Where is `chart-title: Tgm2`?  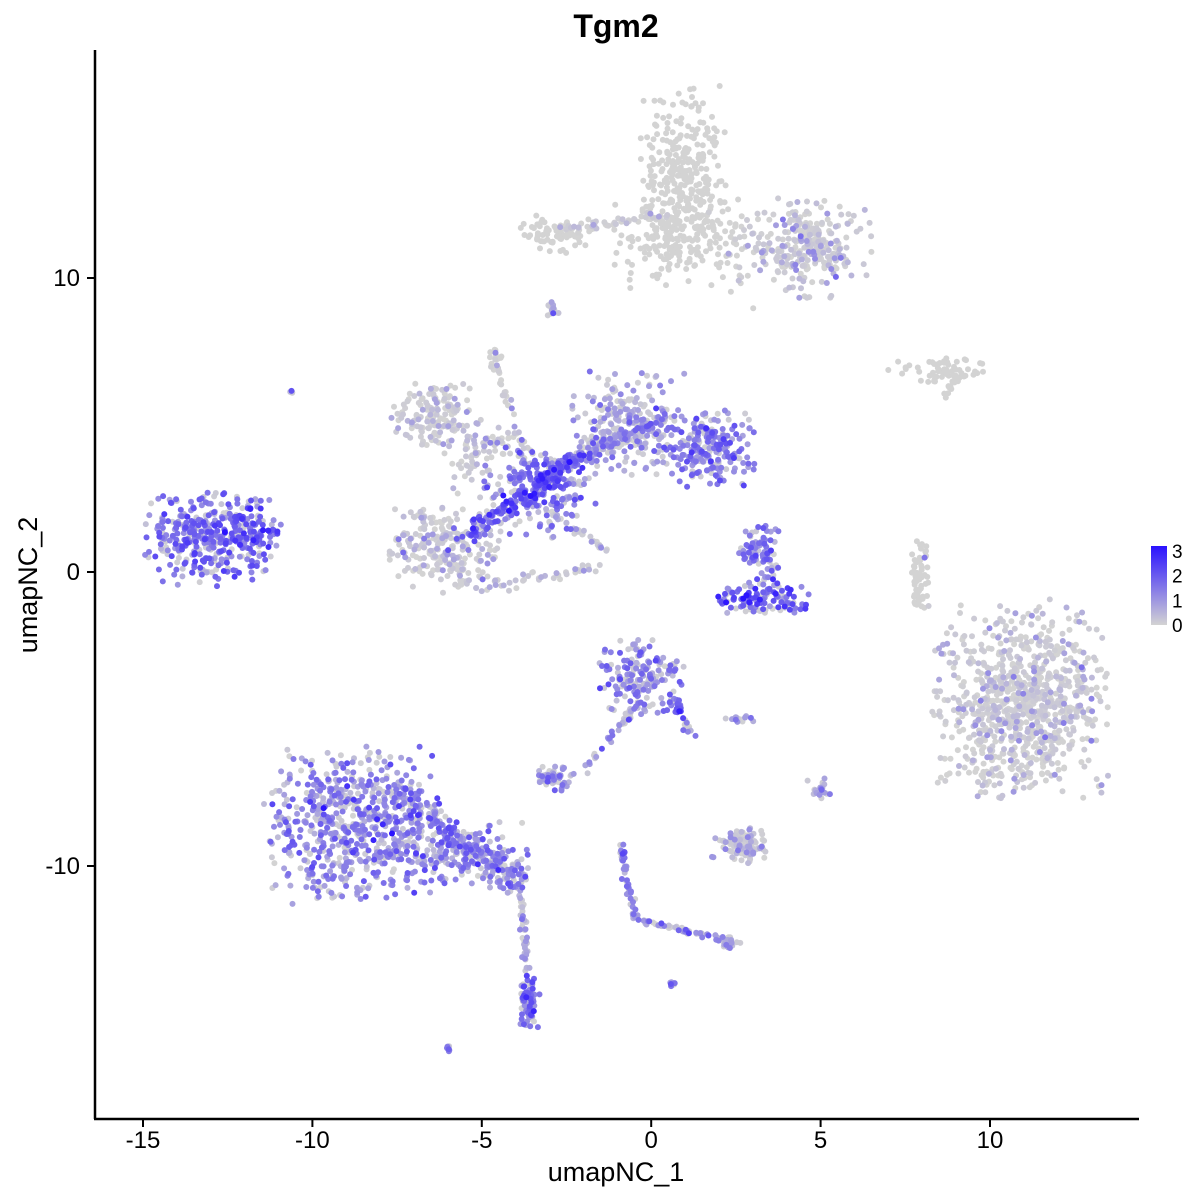 chart-title: Tgm2 is located at coordinates (615, 26).